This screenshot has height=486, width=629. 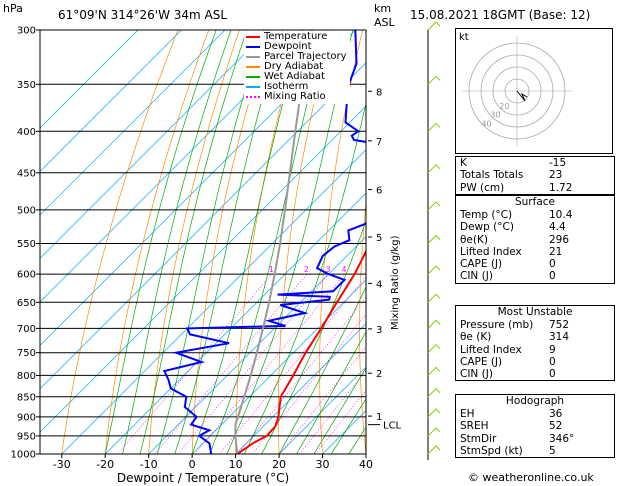 I want to click on table-row: StmDir 346°, so click(x=535, y=439).